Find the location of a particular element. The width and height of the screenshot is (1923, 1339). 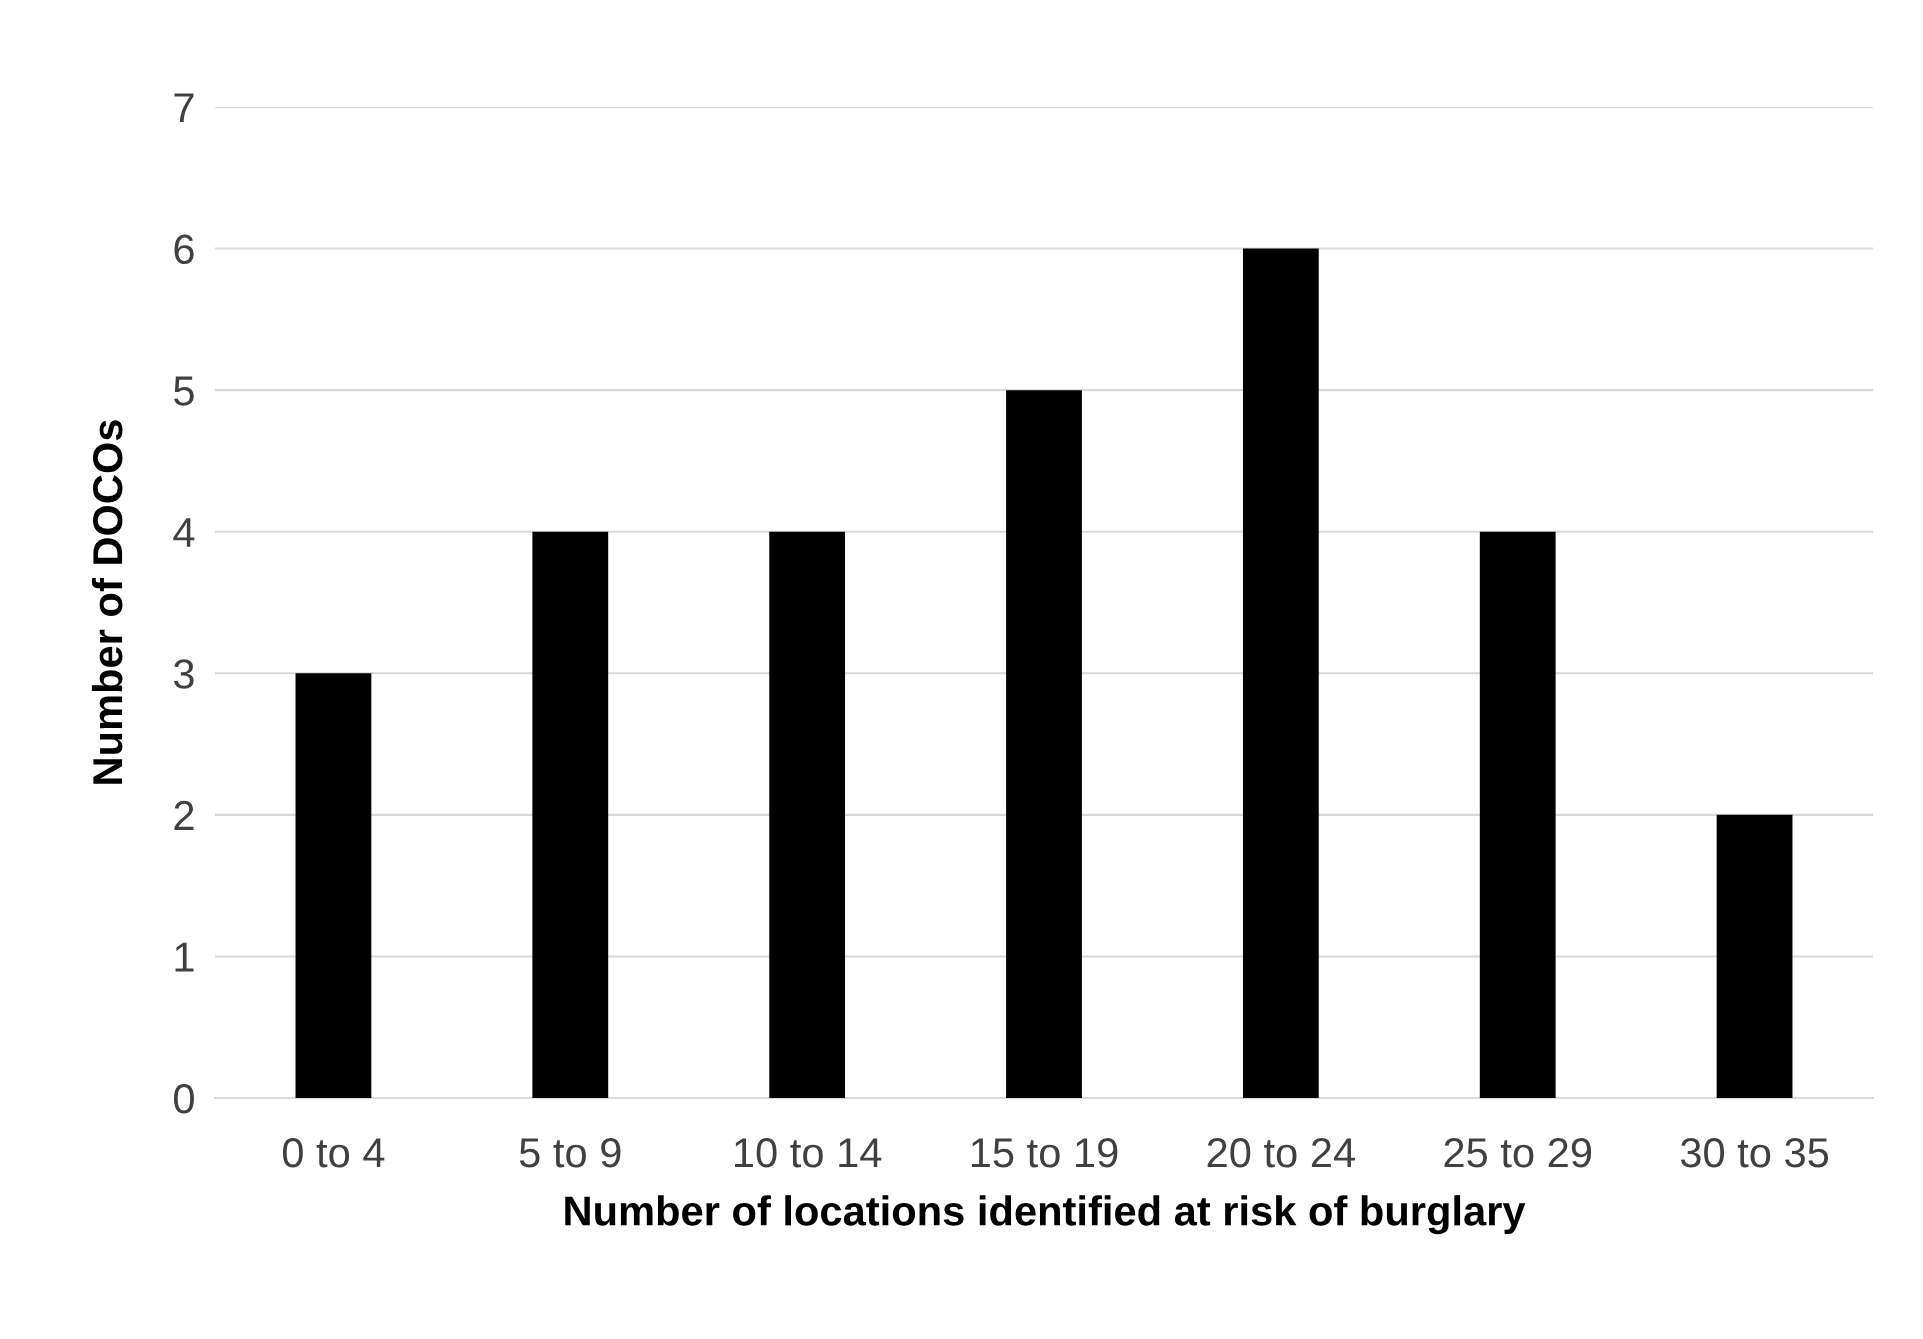

y-tick-label: 0 is located at coordinates (184, 1099).